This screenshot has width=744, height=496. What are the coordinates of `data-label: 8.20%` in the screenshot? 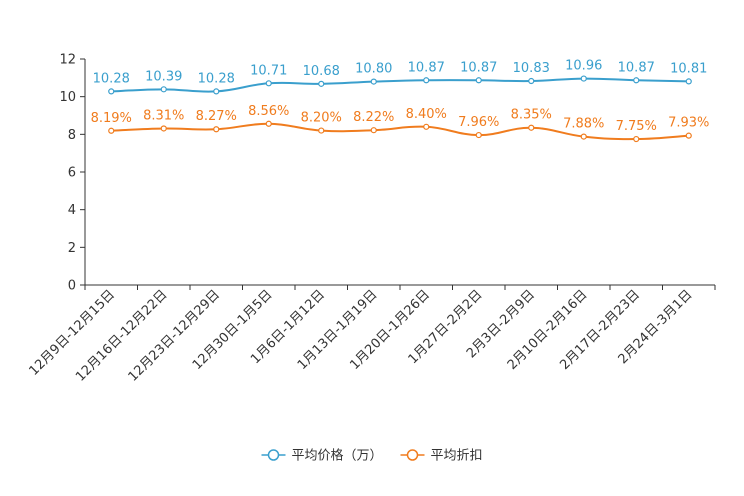 It's located at (321, 118).